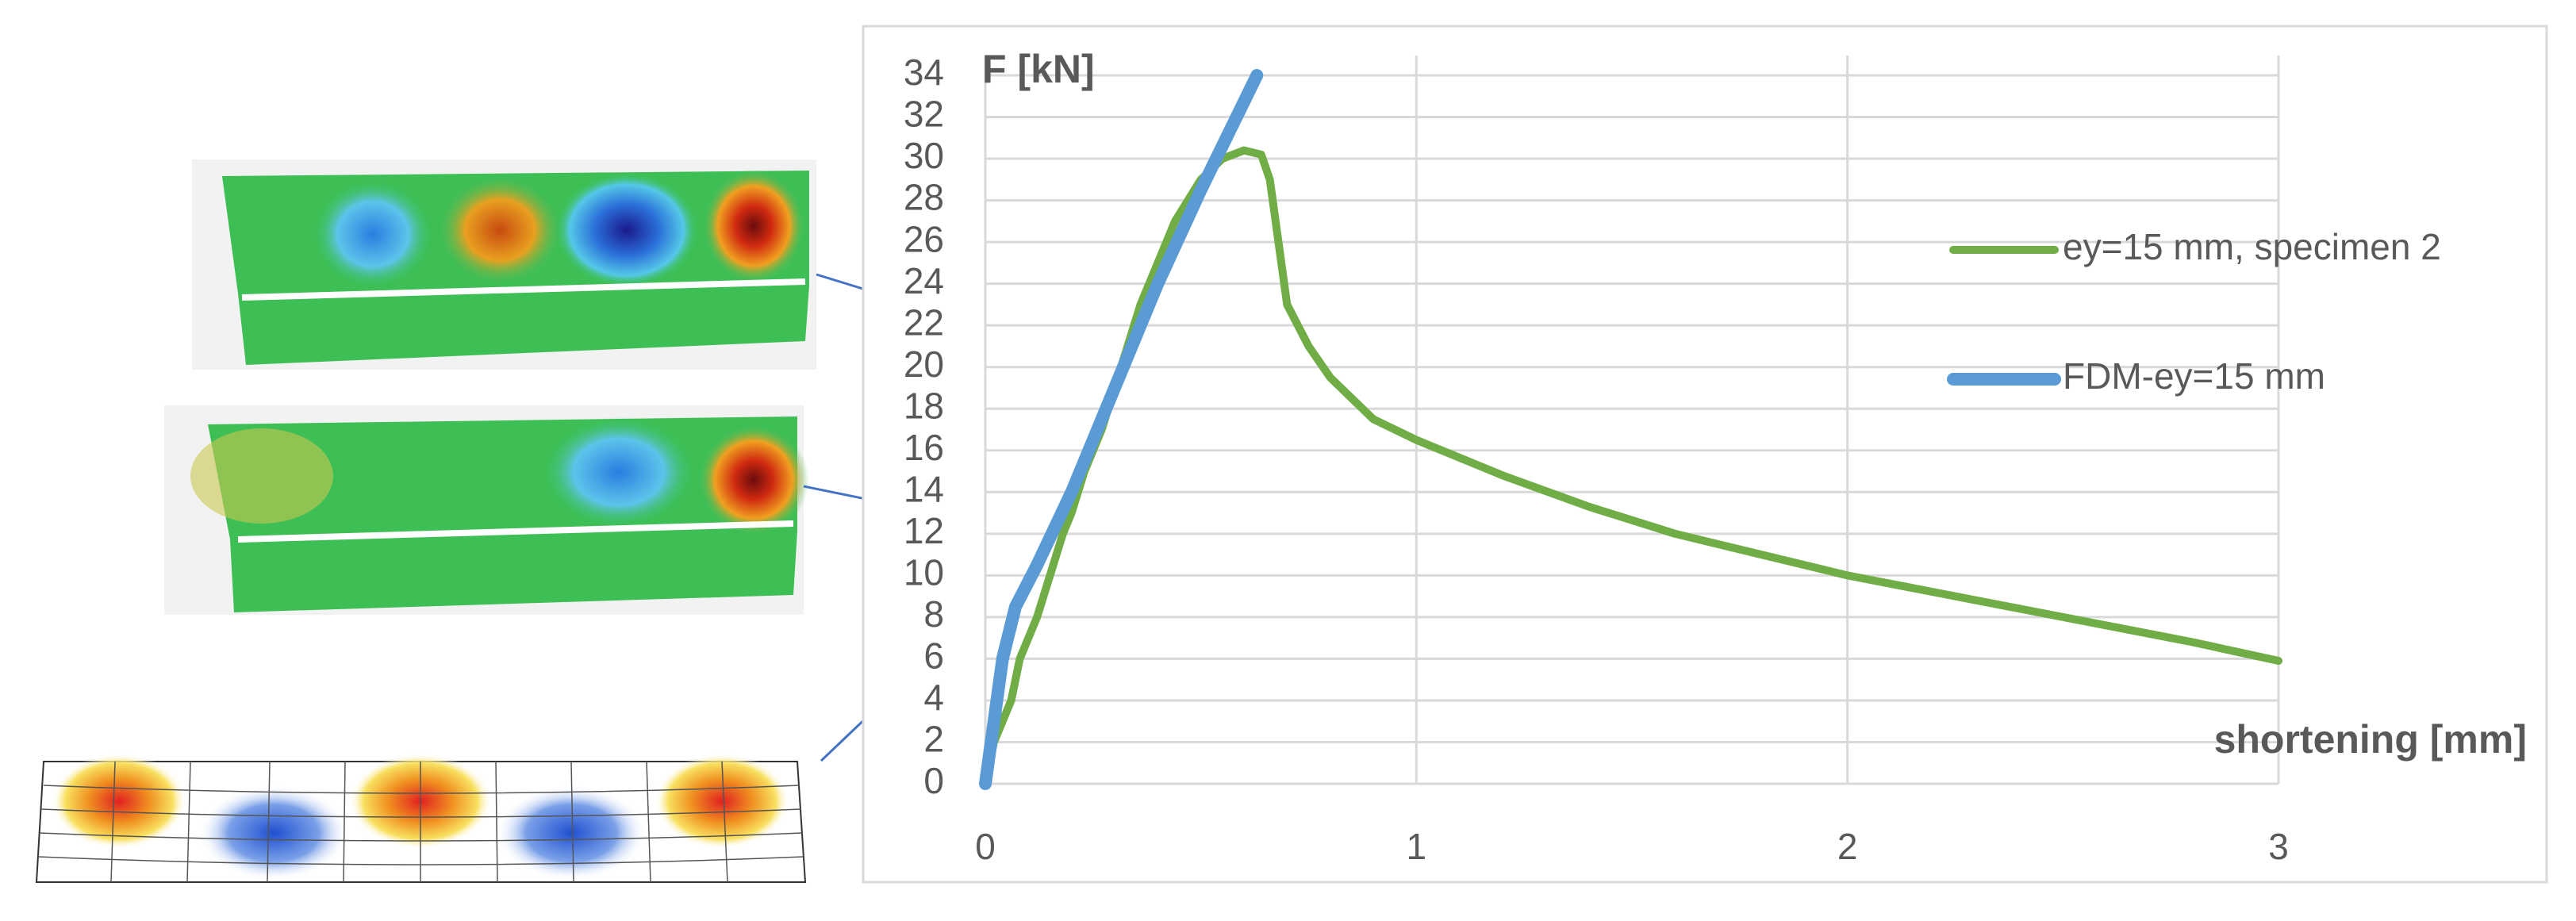 This screenshot has height=921, width=2576. Describe the element at coordinates (924, 322) in the screenshot. I see `y-tick-label: 22` at that location.